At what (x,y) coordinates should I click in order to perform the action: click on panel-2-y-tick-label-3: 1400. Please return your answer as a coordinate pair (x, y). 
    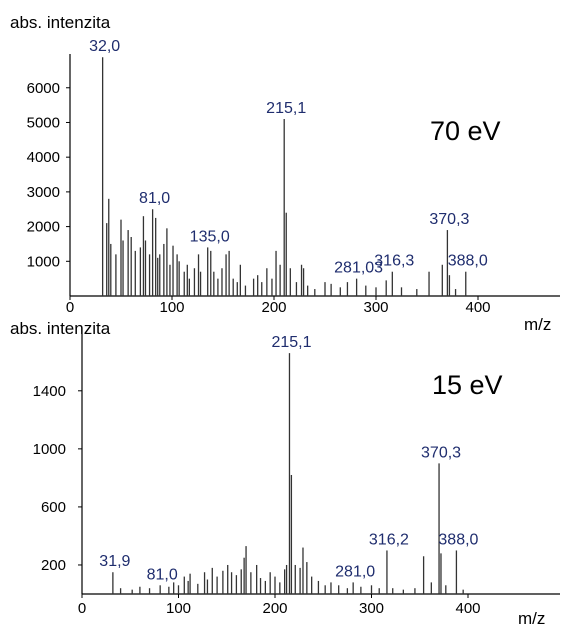
    Looking at the image, I should click on (49, 391).